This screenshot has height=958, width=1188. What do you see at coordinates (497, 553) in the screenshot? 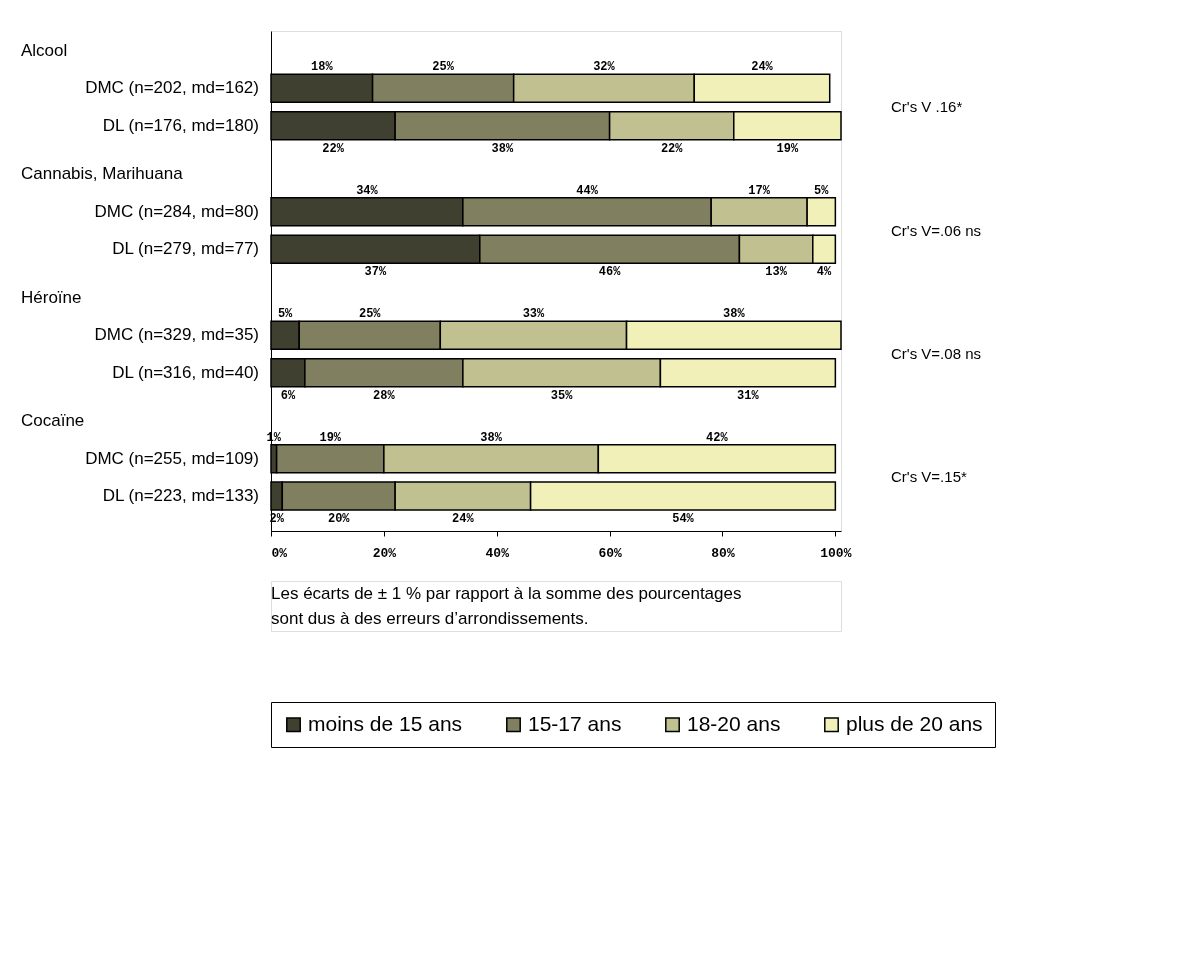
I see `x-tick-label: 40%` at bounding box center [497, 553].